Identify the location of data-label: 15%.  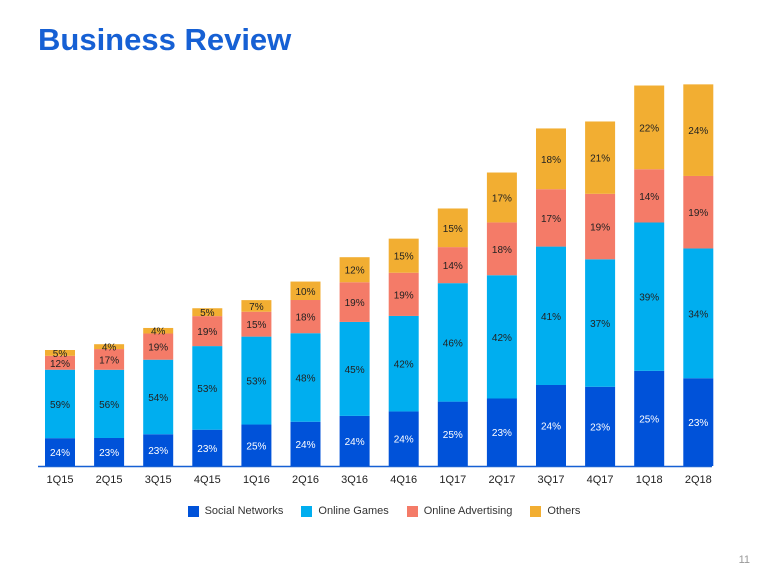
(404, 257).